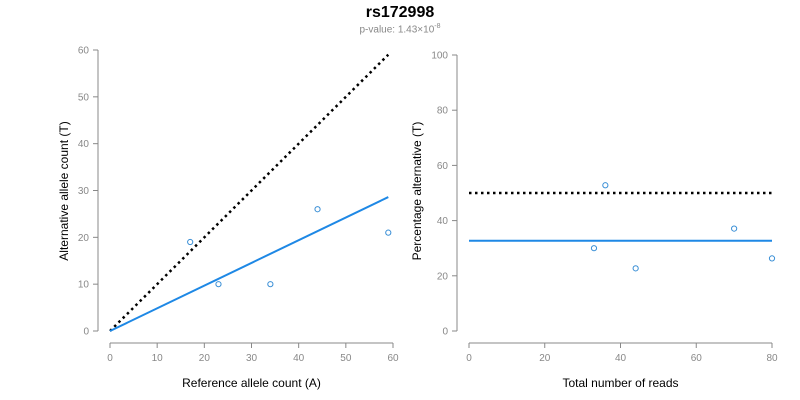 The height and width of the screenshot is (400, 800). I want to click on x-tick-label: 30, so click(252, 358).